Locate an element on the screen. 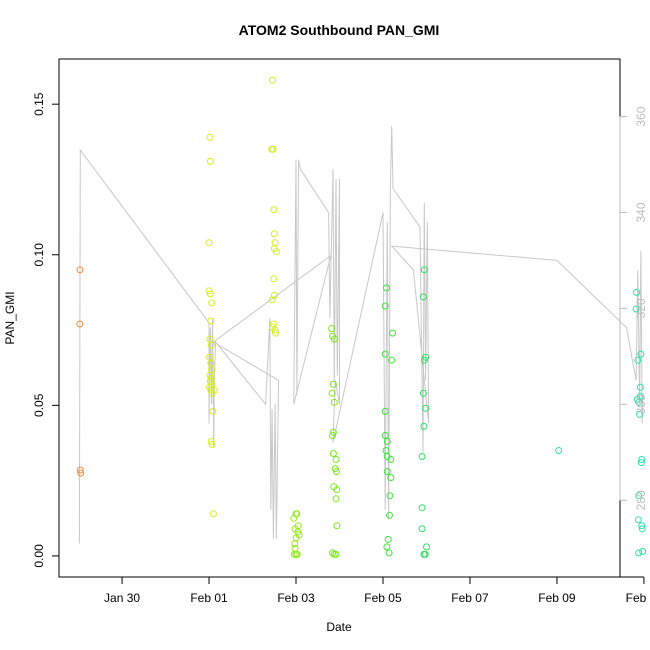 The height and width of the screenshot is (650, 650). y-tick-label: 0.10 is located at coordinates (39, 255).